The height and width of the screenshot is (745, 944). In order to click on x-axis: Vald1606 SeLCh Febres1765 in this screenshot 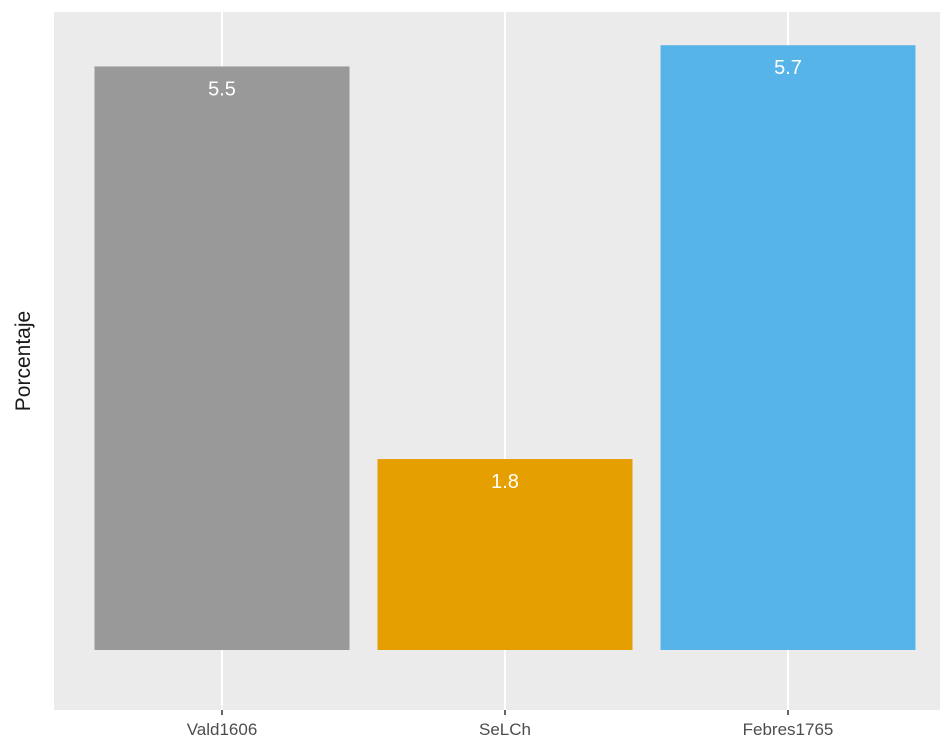, I will do `click(510, 724)`.